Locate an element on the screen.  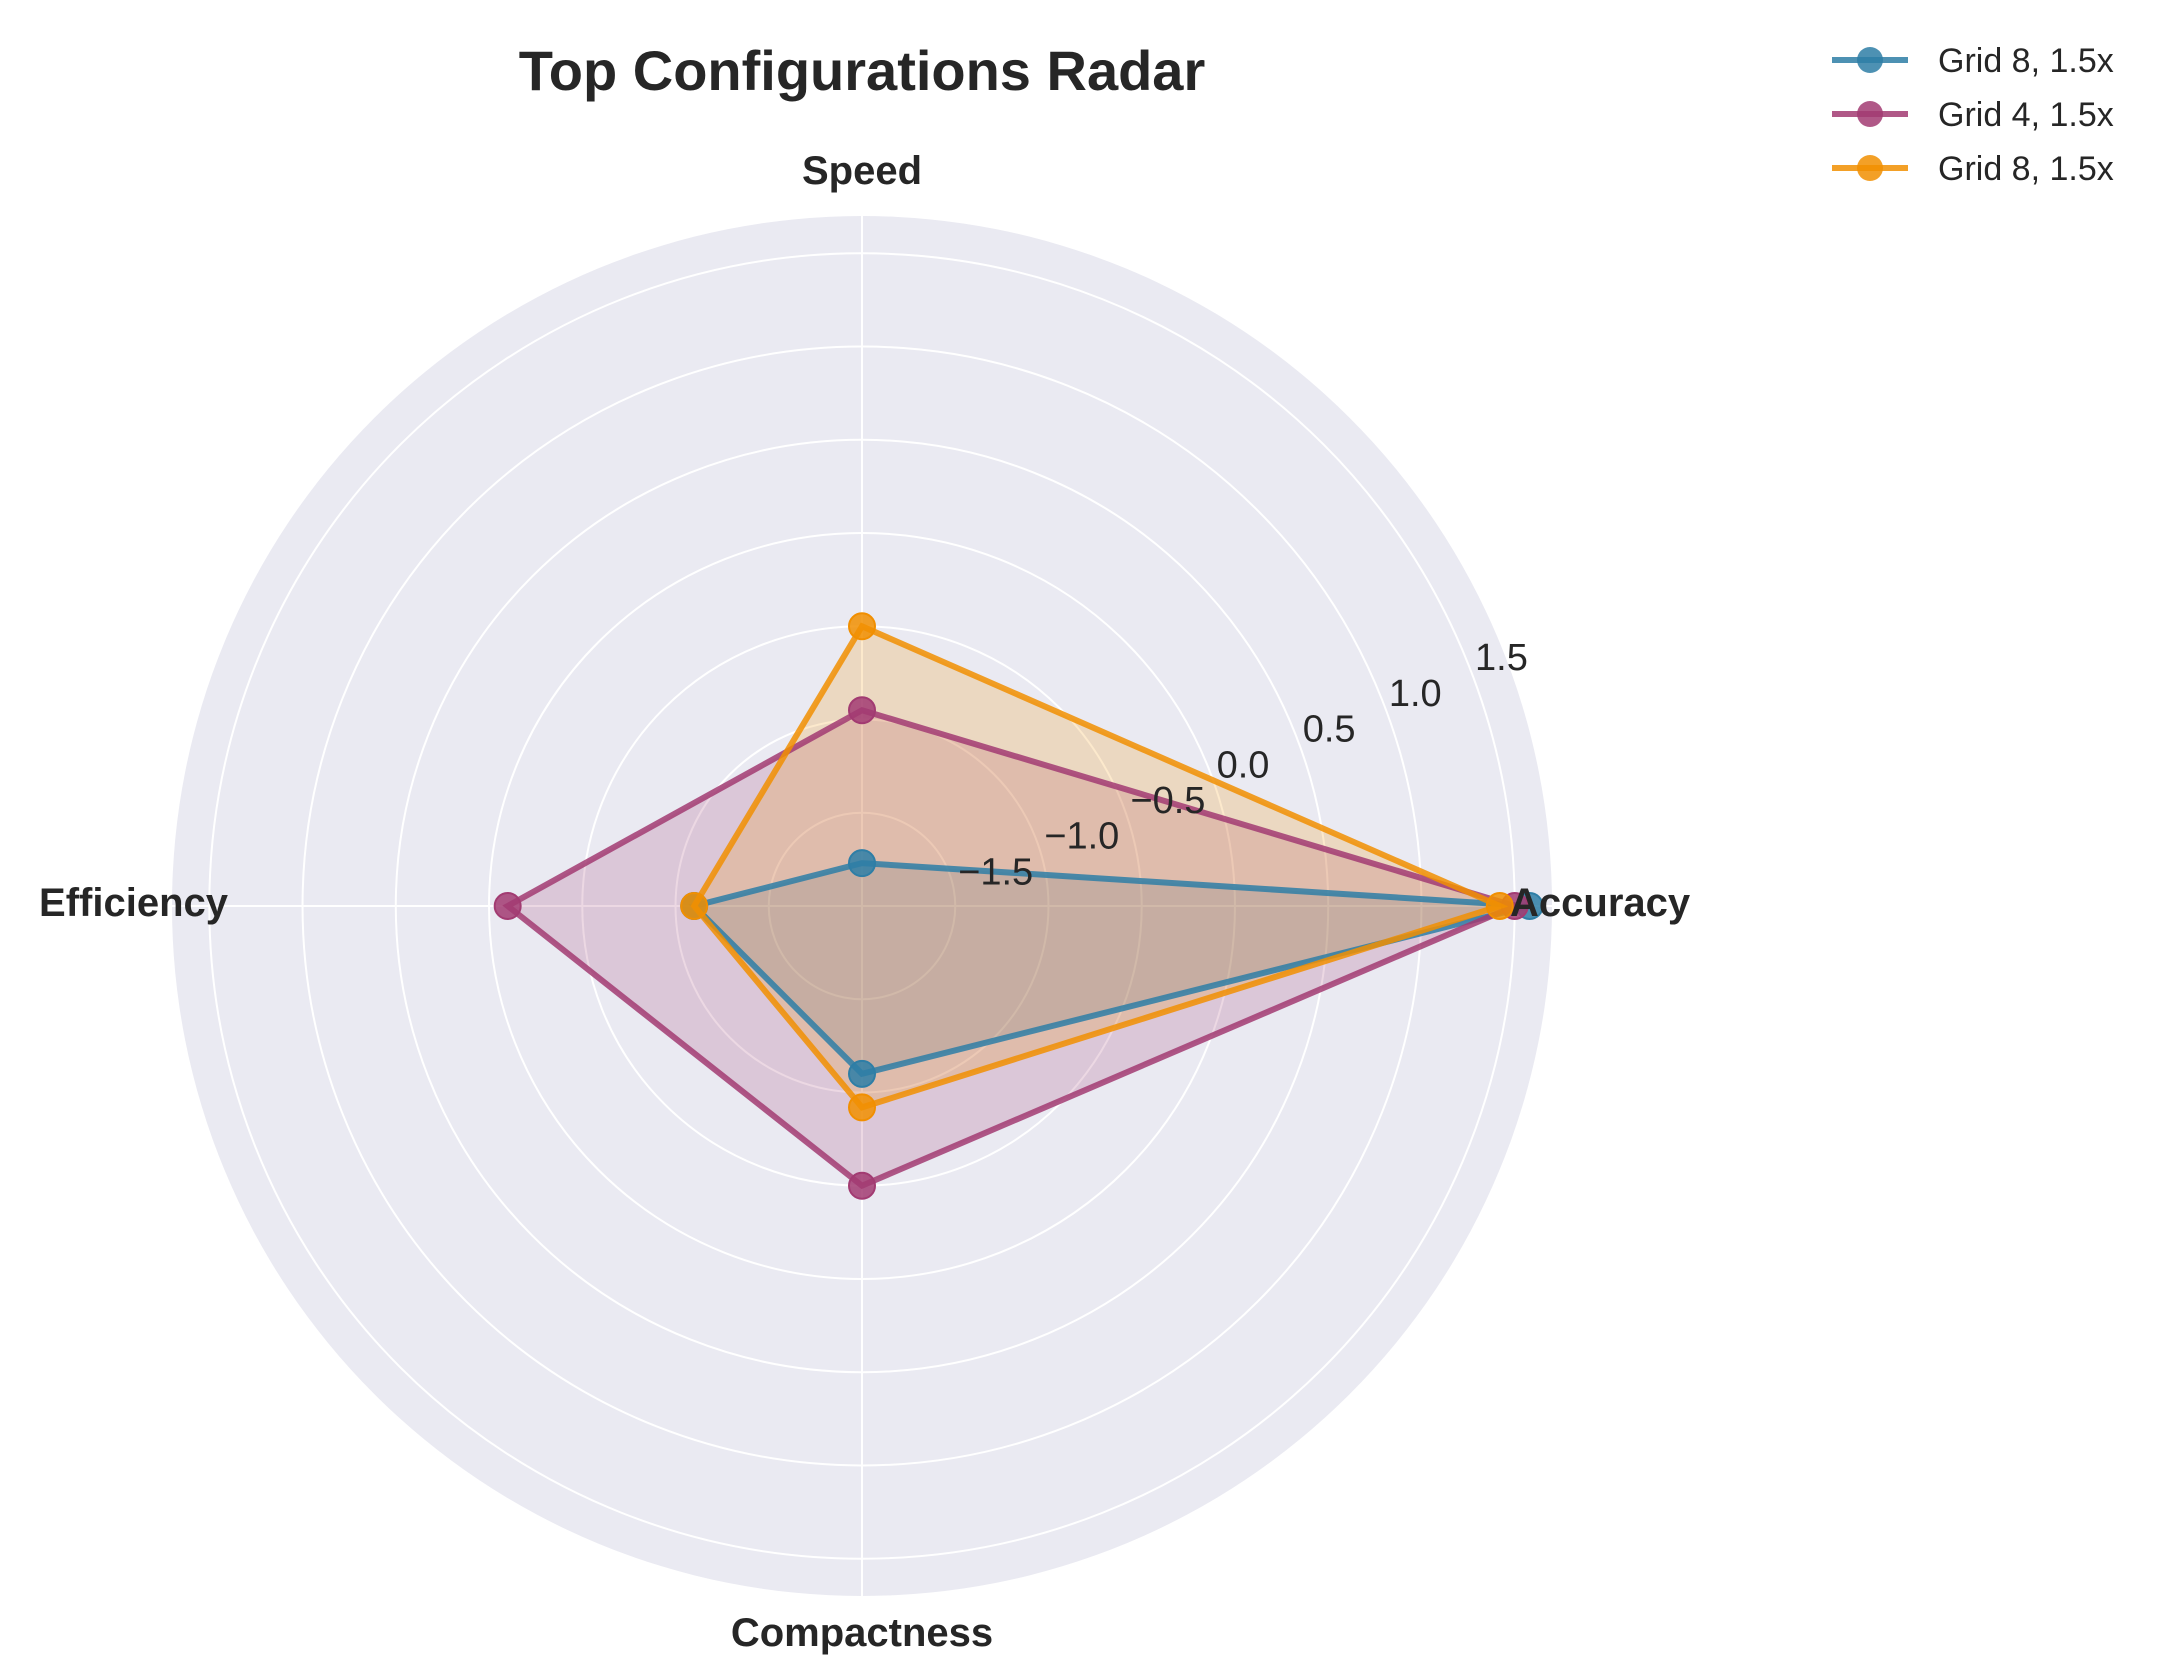
radial-tick-label: −1.0 is located at coordinates (1081, 837).